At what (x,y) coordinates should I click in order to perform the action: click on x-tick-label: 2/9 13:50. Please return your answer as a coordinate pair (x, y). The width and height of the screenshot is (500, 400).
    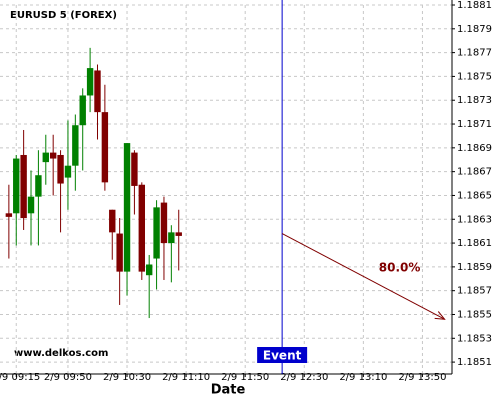
    Looking at the image, I should click on (422, 377).